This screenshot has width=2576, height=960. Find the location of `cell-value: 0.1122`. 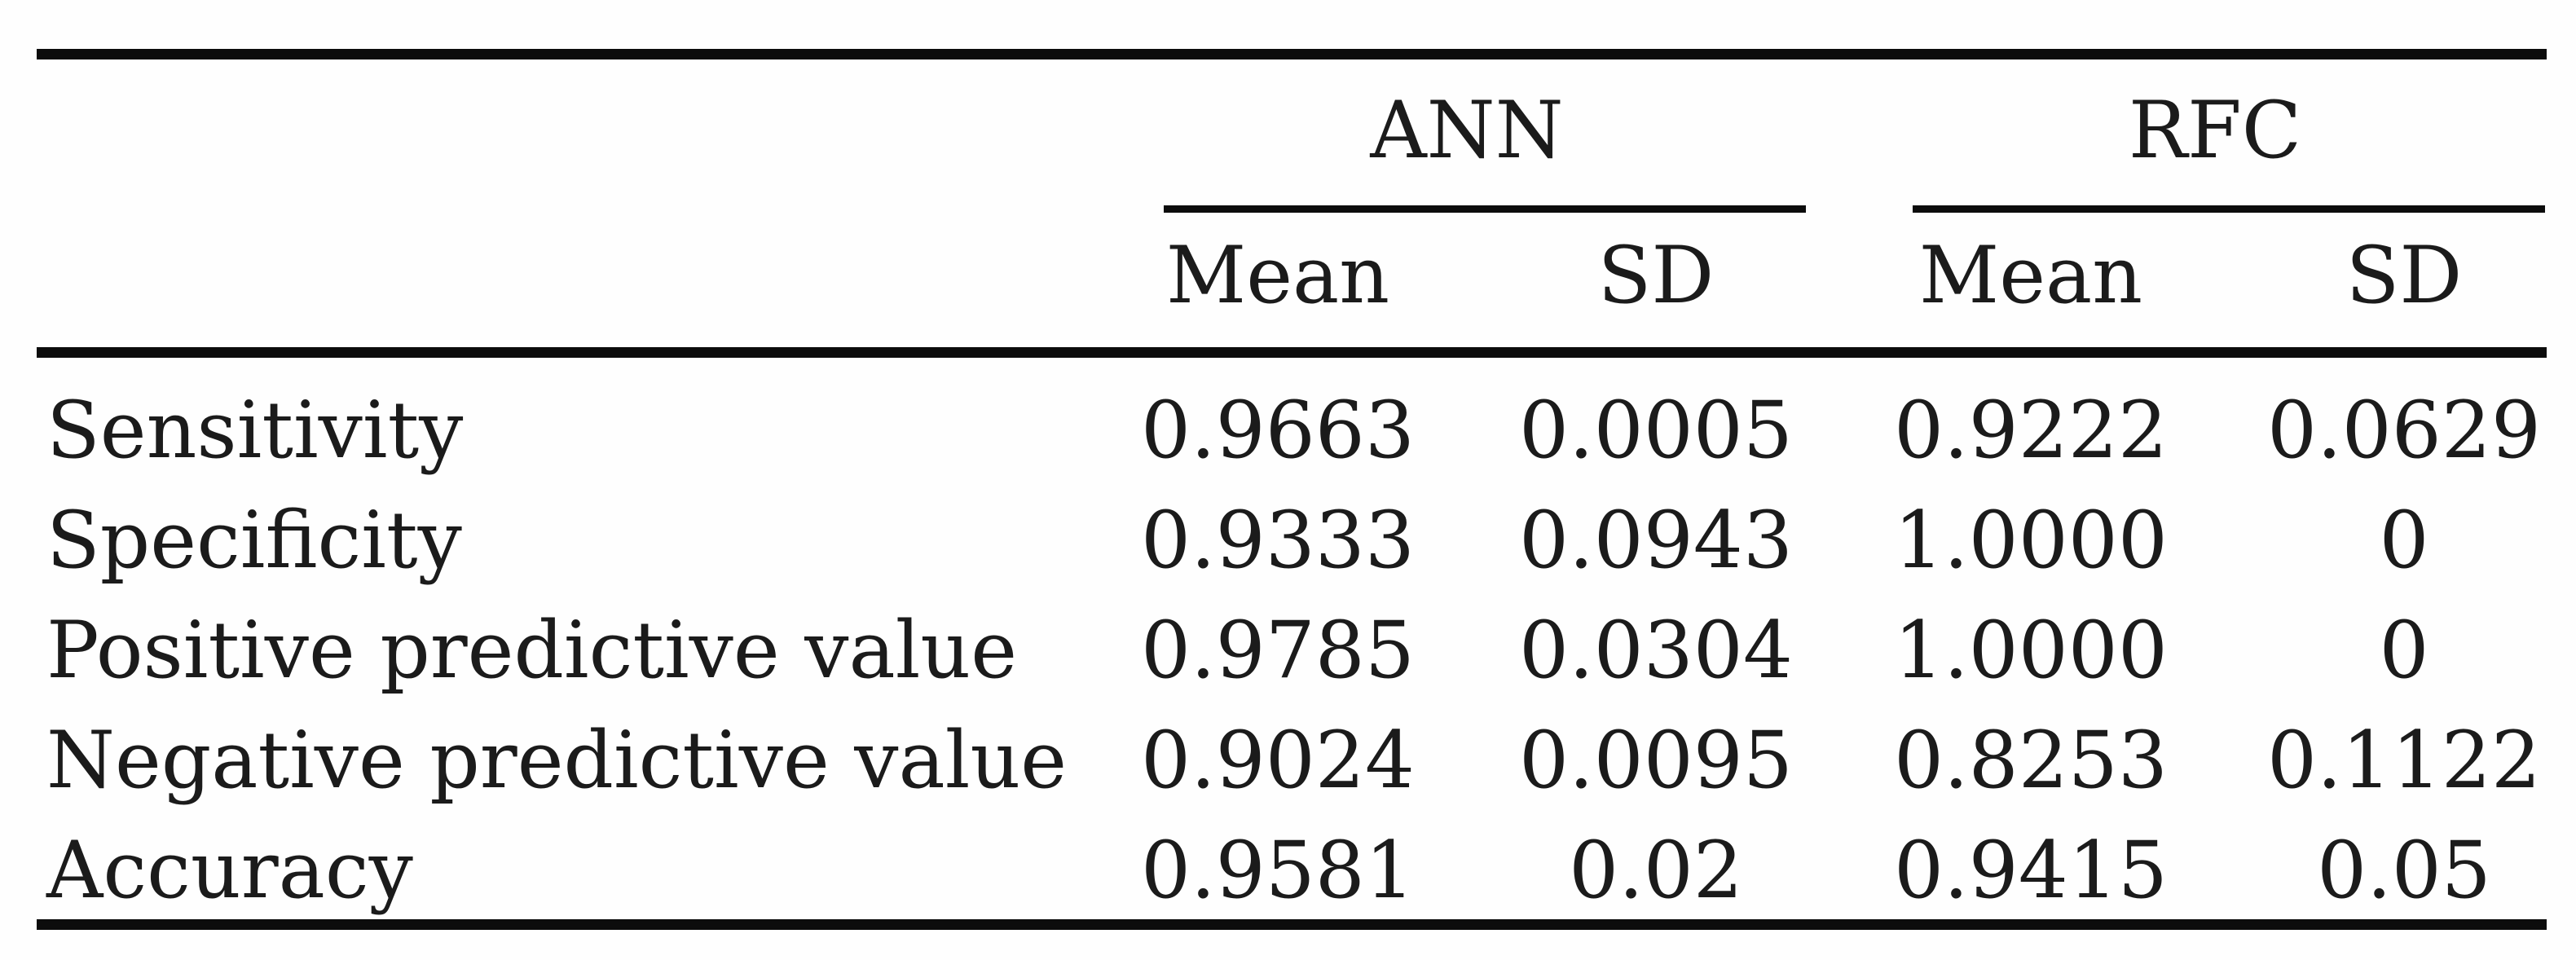

cell-value: 0.1122 is located at coordinates (2404, 760).